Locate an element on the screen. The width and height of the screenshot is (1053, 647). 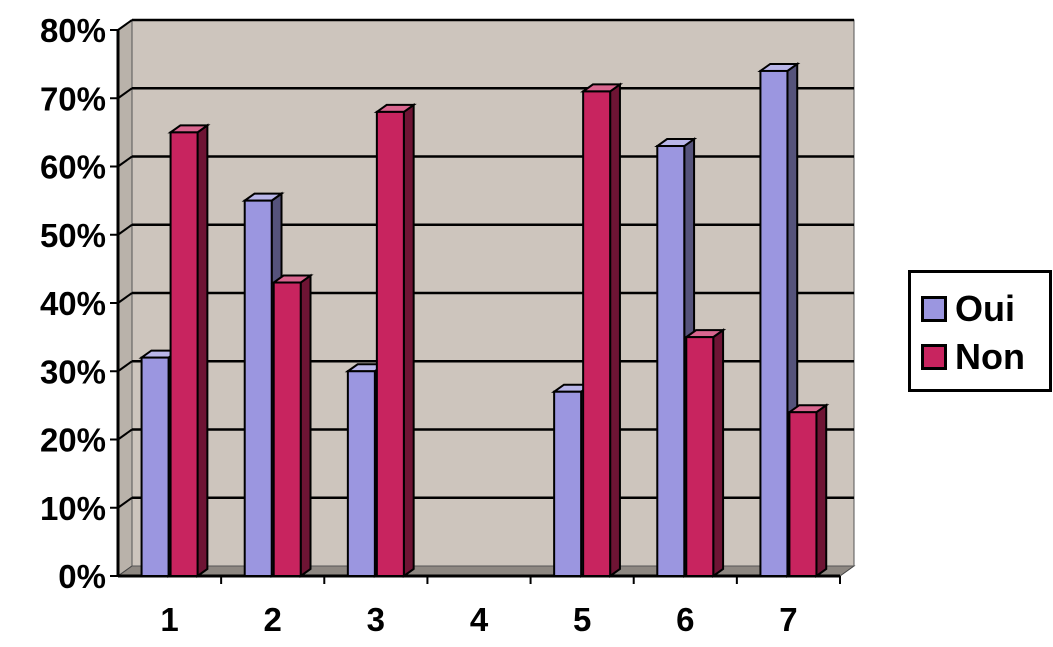
x-tick-label: 3 is located at coordinates (376, 619).